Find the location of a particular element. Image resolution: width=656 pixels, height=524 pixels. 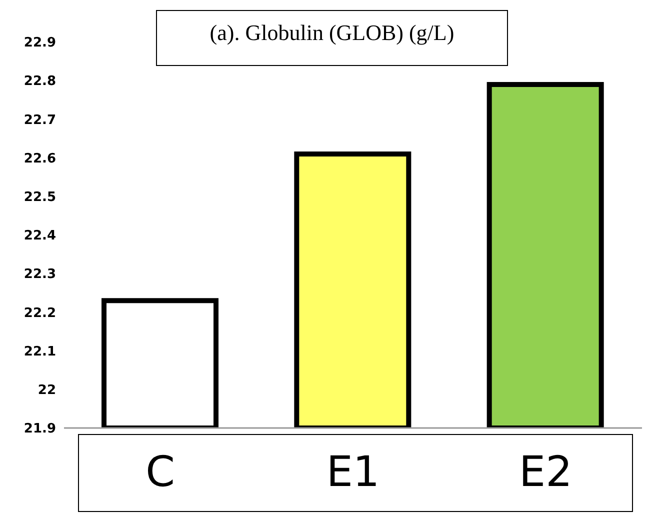

y-tick-label: 22 is located at coordinates (47, 390).